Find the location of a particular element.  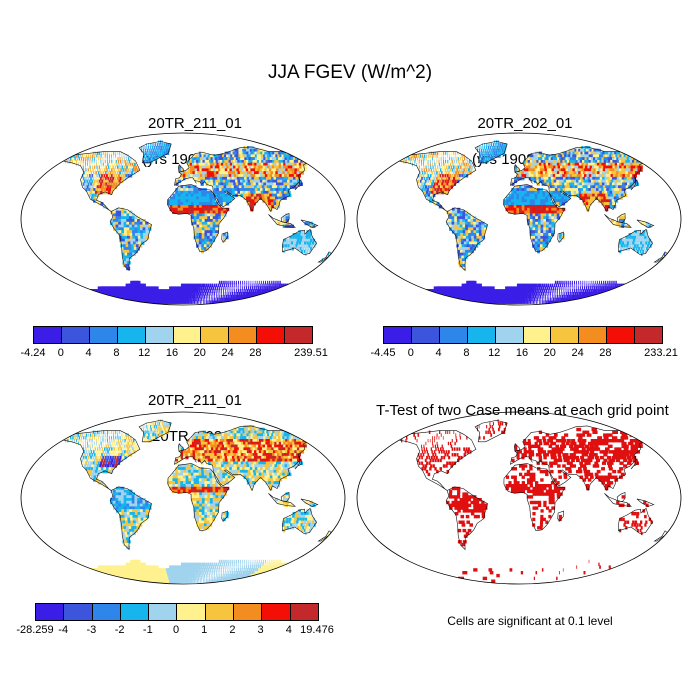

colorbar-panel-1-labels: -4.24 0 4 8 12 16 20 24 28 239.51 is located at coordinates (173, 354).